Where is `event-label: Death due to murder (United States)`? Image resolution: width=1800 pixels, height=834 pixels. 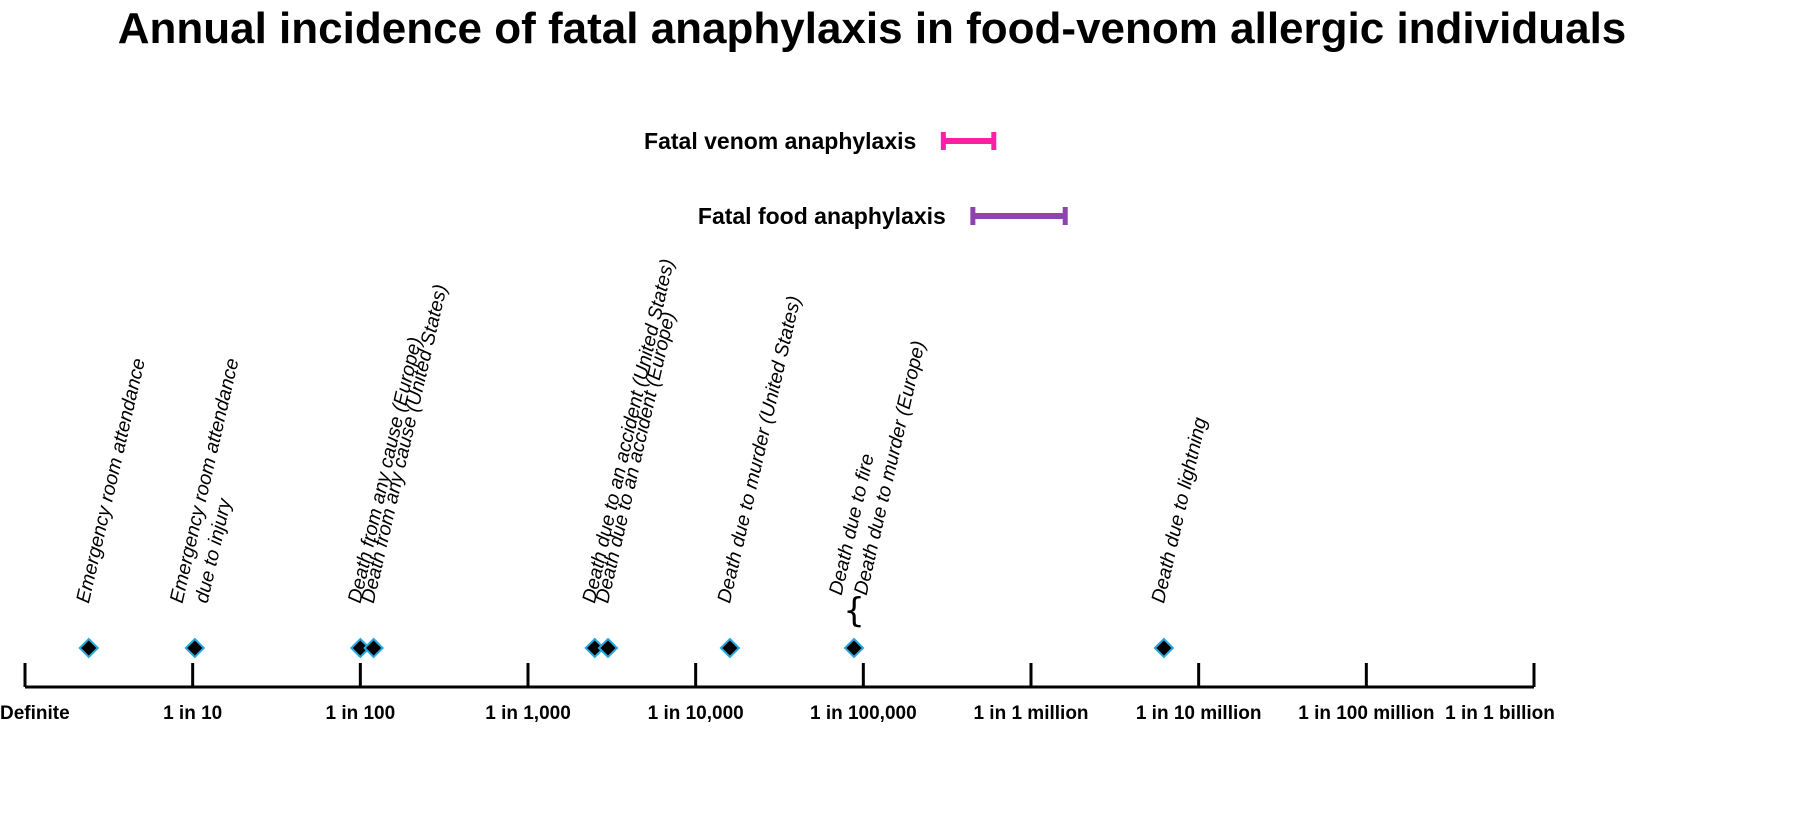
event-label: Death due to murder (United States) is located at coordinates (759, 449).